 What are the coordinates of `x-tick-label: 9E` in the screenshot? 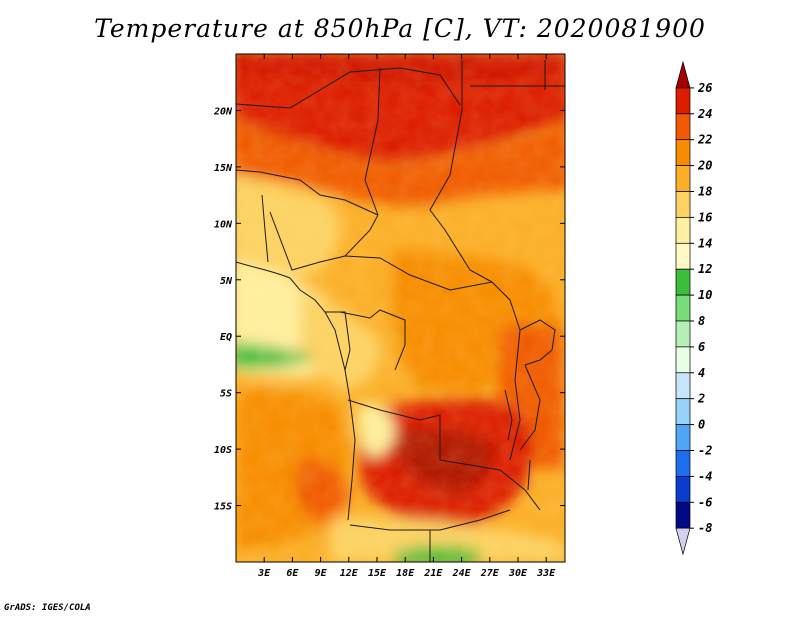 It's located at (321, 573).